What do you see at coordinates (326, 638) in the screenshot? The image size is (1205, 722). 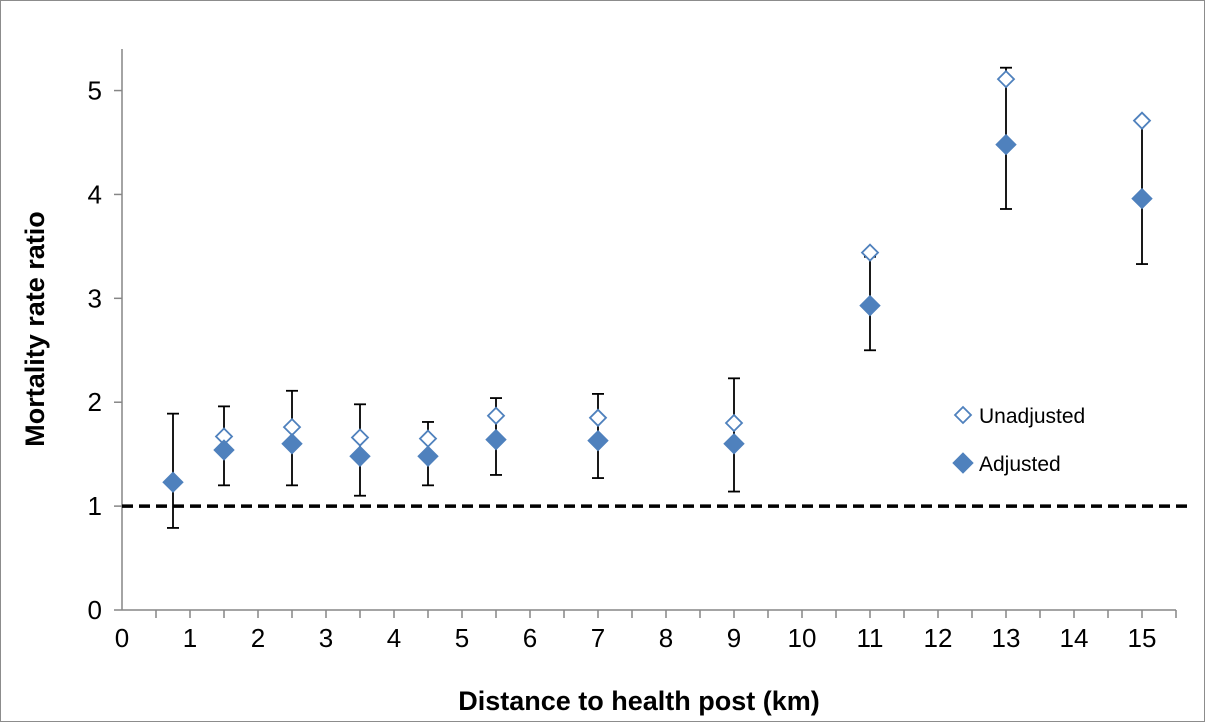 I see `x-tick-label: 3` at bounding box center [326, 638].